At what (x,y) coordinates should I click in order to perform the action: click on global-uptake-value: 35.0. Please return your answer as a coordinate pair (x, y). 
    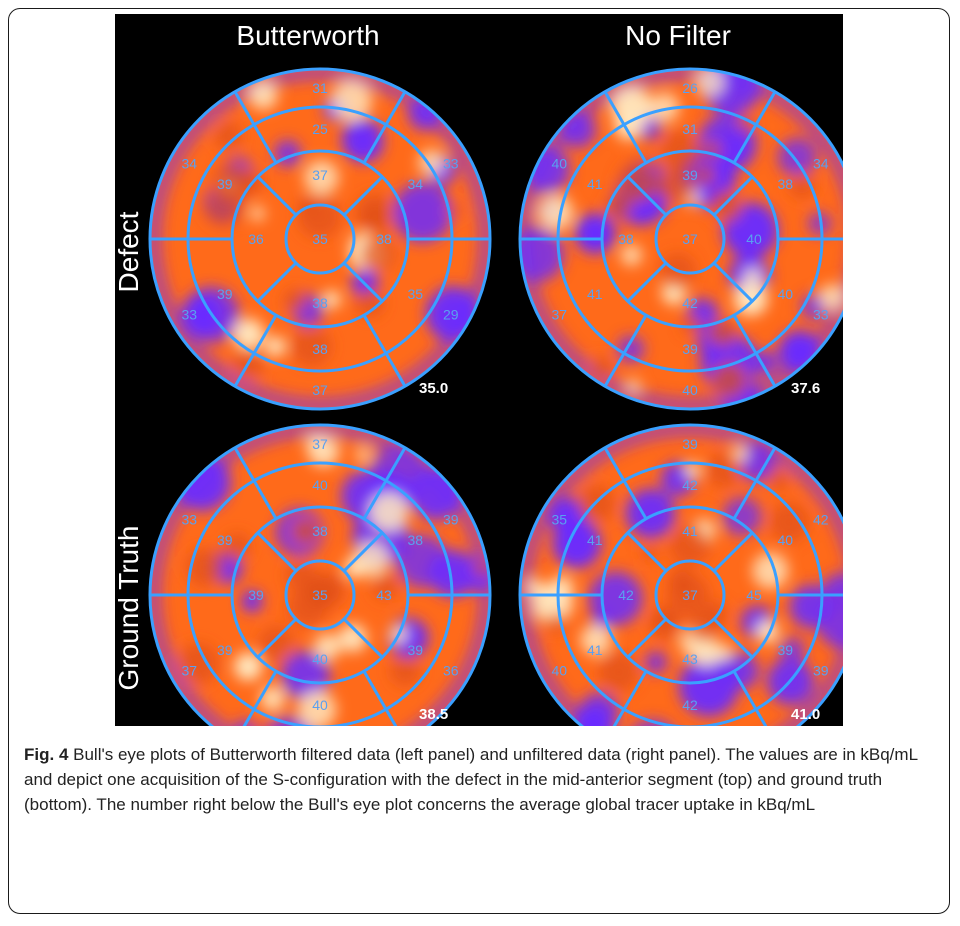
    Looking at the image, I should click on (434, 388).